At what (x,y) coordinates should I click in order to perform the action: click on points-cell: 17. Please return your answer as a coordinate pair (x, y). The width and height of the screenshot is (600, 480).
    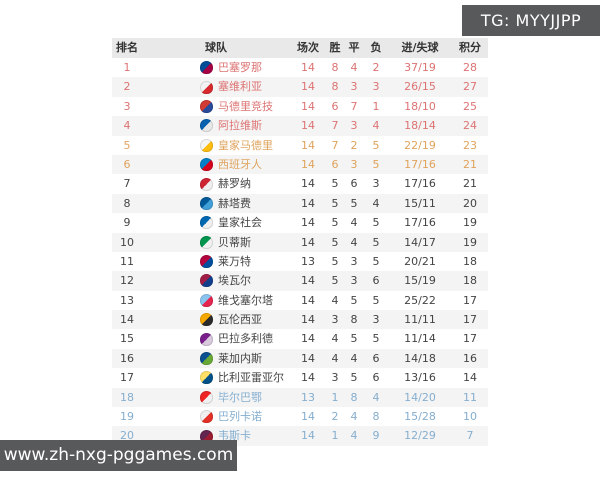
    Looking at the image, I should click on (470, 300).